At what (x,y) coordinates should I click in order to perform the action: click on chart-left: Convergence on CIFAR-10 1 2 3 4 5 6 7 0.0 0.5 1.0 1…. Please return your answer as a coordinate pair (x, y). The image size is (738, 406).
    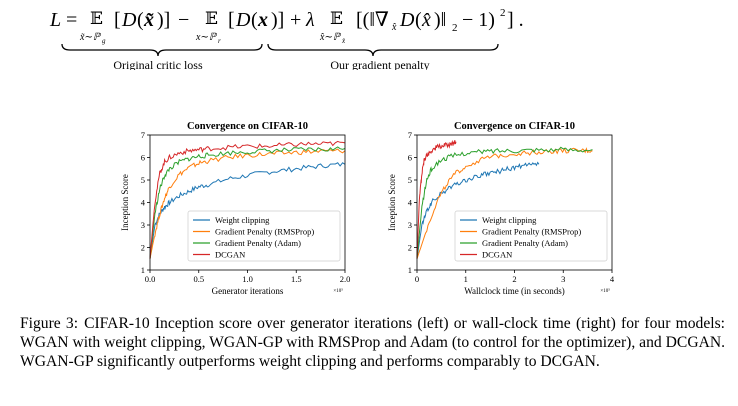
    Looking at the image, I should click on (235, 208).